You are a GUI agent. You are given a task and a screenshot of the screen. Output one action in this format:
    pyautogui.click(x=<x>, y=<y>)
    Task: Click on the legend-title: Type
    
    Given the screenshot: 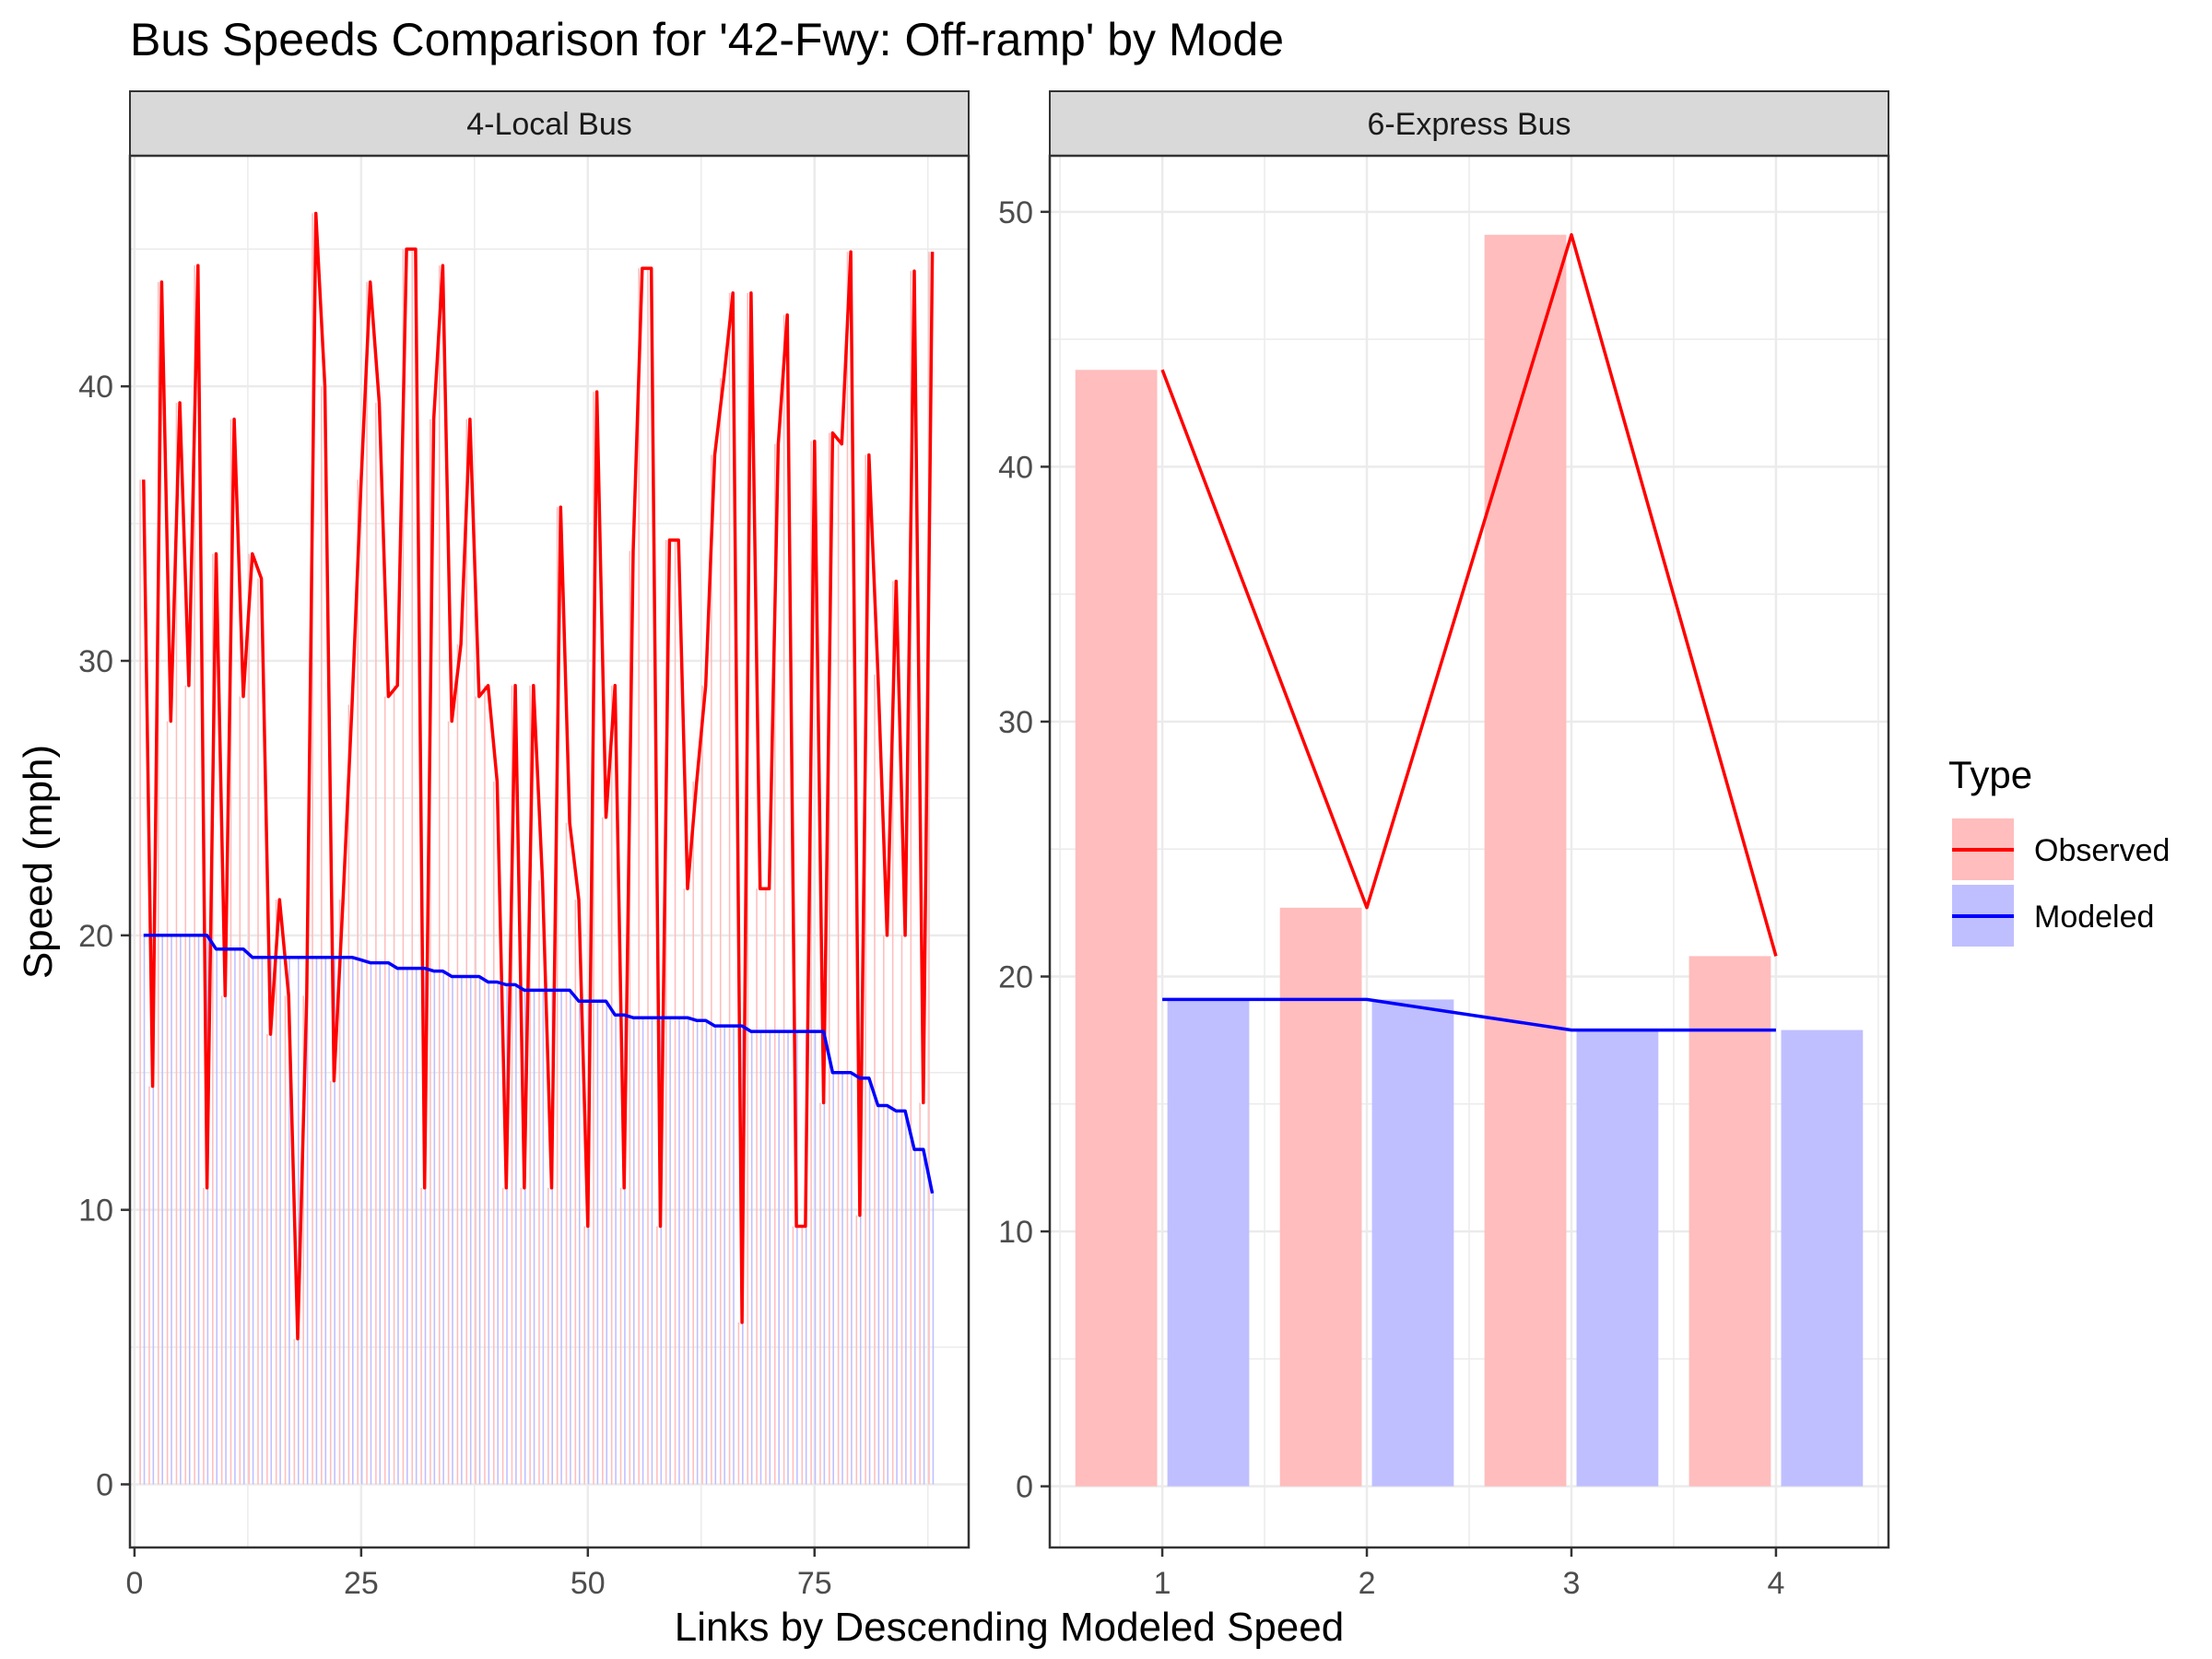 What is the action you would take?
    pyautogui.click(x=1990, y=774)
    